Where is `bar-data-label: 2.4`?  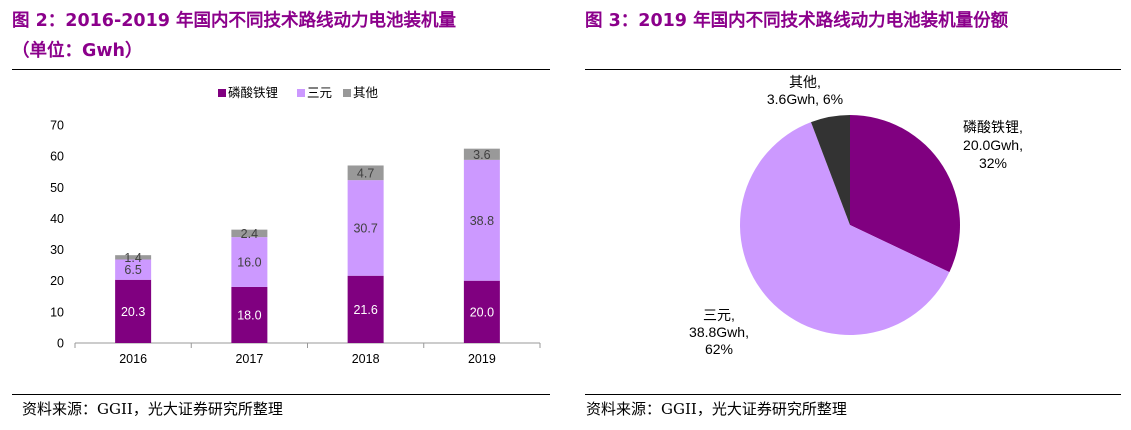 bar-data-label: 2.4 is located at coordinates (249, 234).